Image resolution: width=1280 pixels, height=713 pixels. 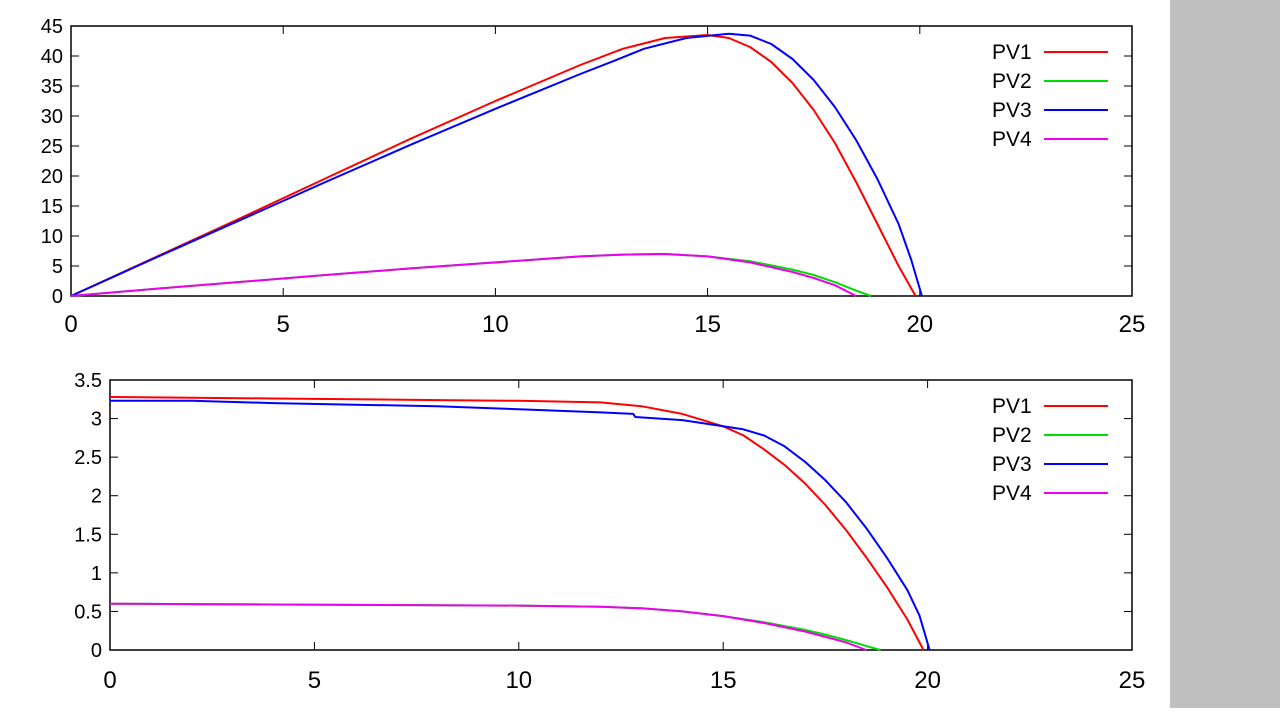 I want to click on y-tick-label: 40, so click(x=52, y=57).